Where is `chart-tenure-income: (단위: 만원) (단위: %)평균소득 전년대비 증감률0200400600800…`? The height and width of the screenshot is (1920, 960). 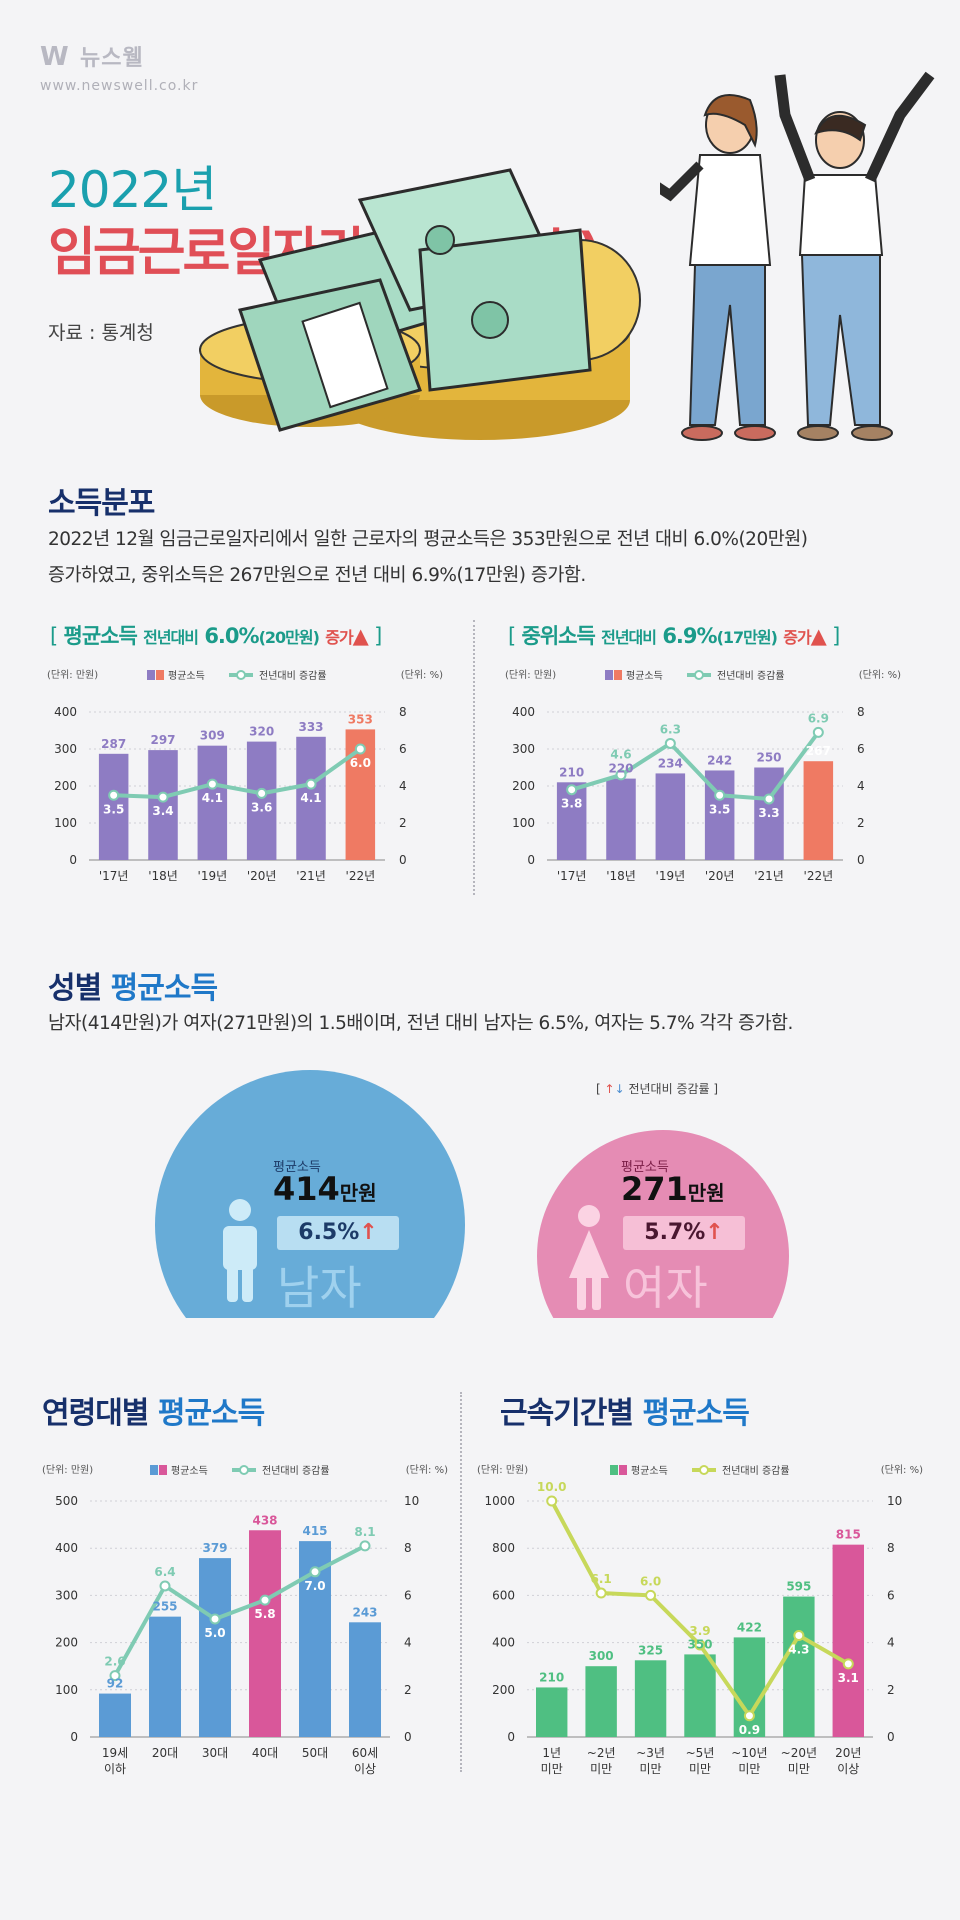
chart-tenure-income: (단위: 만원) (단위: %)평균소득 전년대비 증감률0200400600800… is located at coordinates (700, 1619).